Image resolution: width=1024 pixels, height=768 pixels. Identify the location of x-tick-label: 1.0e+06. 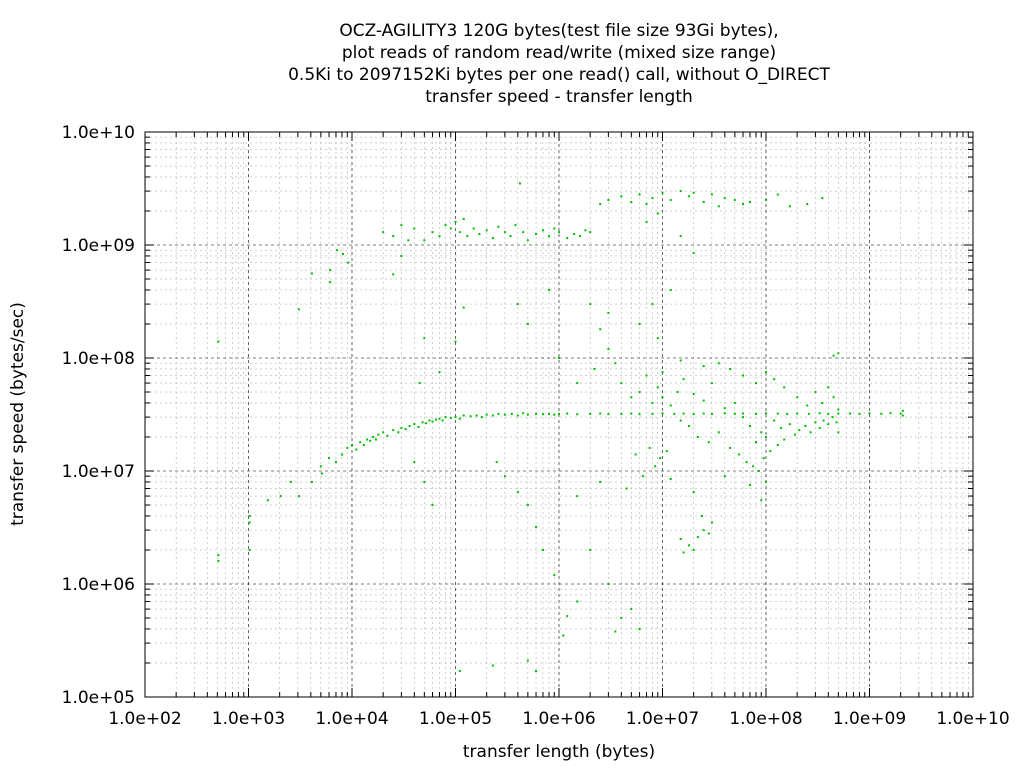
(558, 719).